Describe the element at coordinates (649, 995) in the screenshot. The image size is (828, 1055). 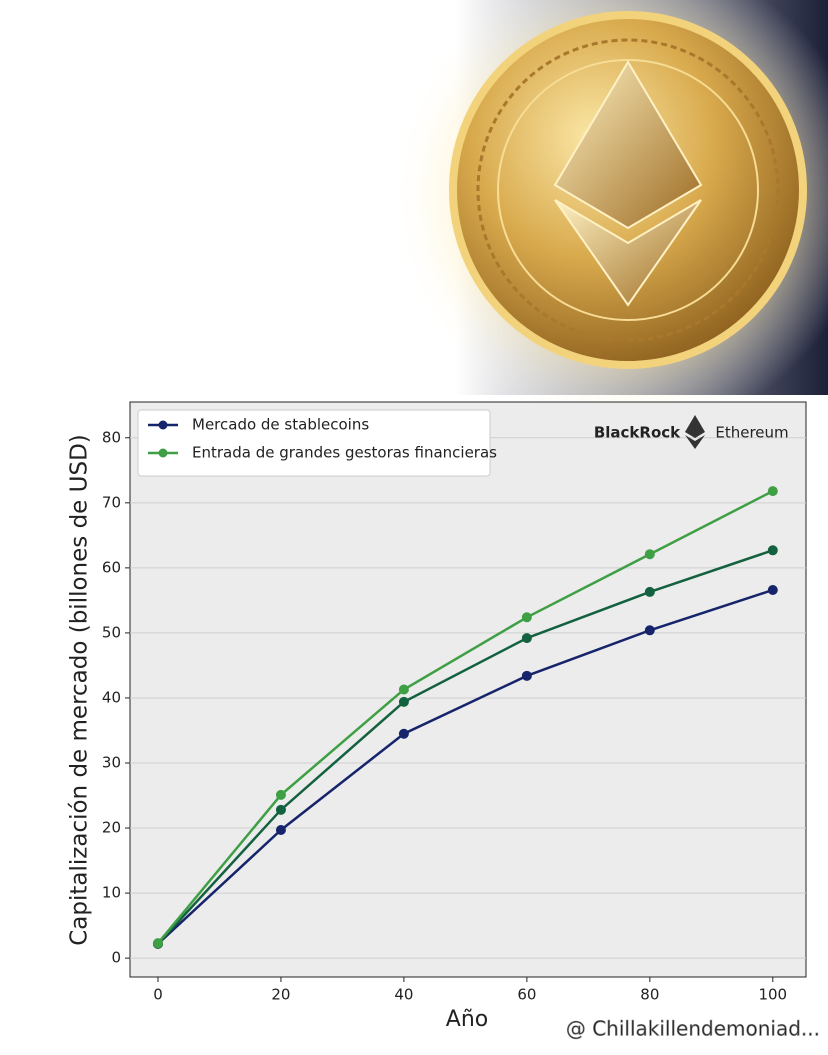
I see `x-tick-label: 80` at that location.